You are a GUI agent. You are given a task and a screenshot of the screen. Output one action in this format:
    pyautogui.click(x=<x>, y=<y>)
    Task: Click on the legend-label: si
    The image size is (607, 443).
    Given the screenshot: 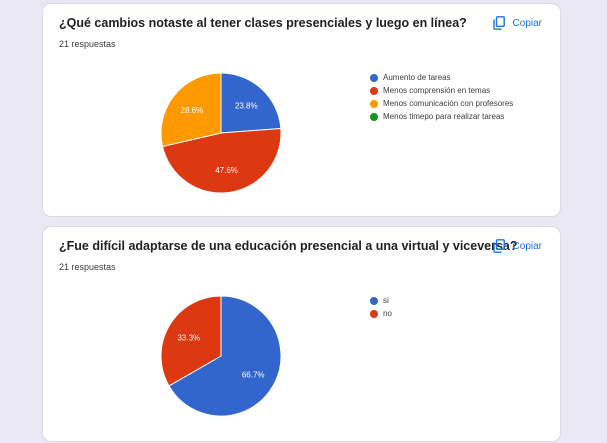 What is the action you would take?
    pyautogui.click(x=386, y=300)
    